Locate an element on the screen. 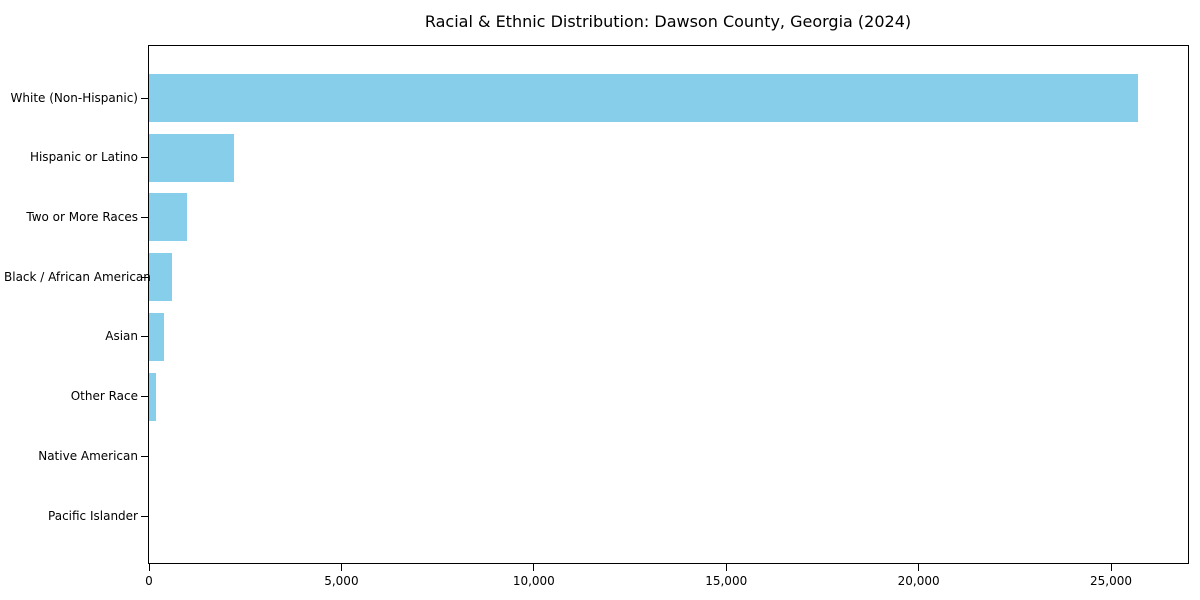 This screenshot has height=600, width=1200. bar-asian is located at coordinates (157, 336).